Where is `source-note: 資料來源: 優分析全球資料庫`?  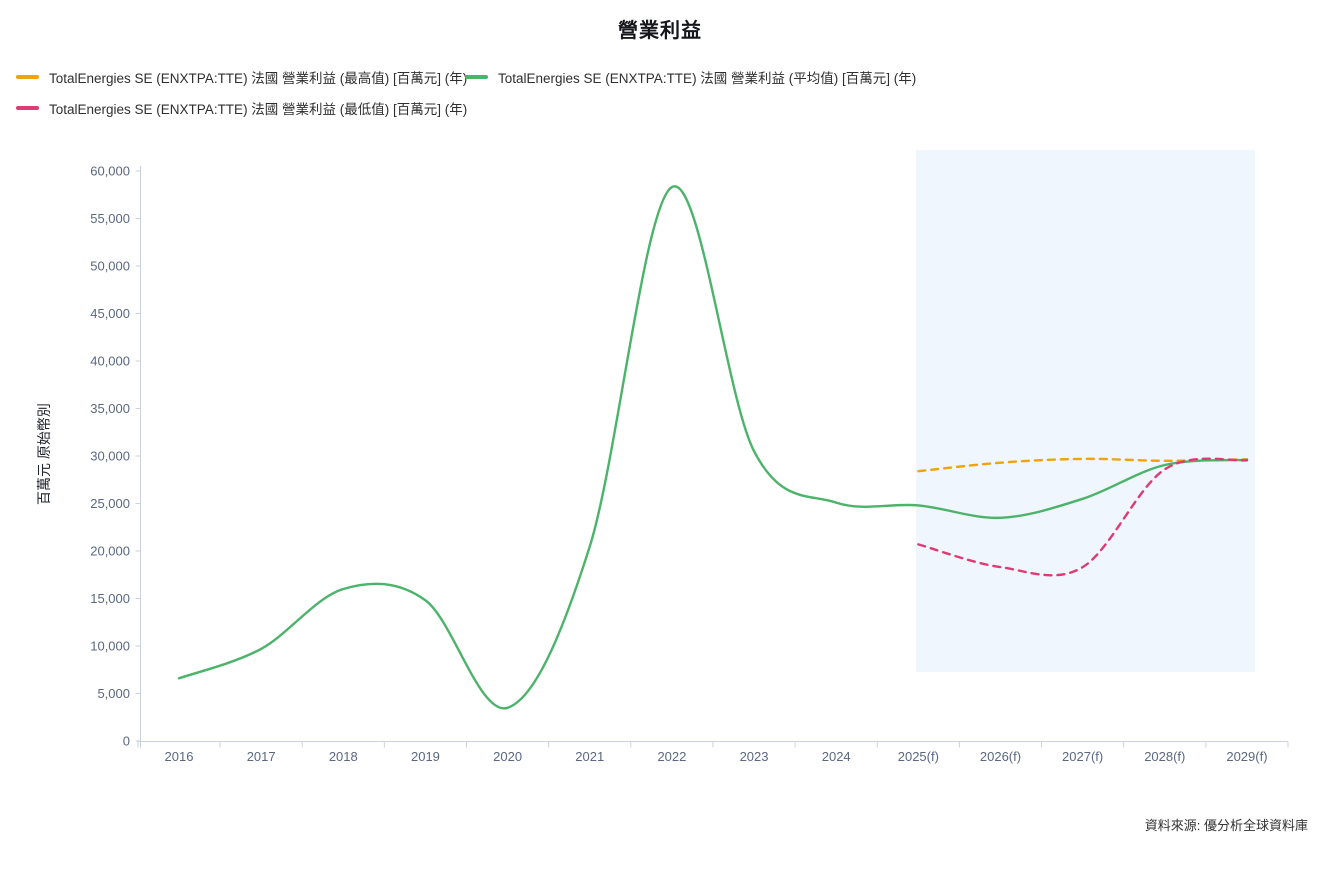 source-note: 資料來源: 優分析全球資料庫 is located at coordinates (1226, 825).